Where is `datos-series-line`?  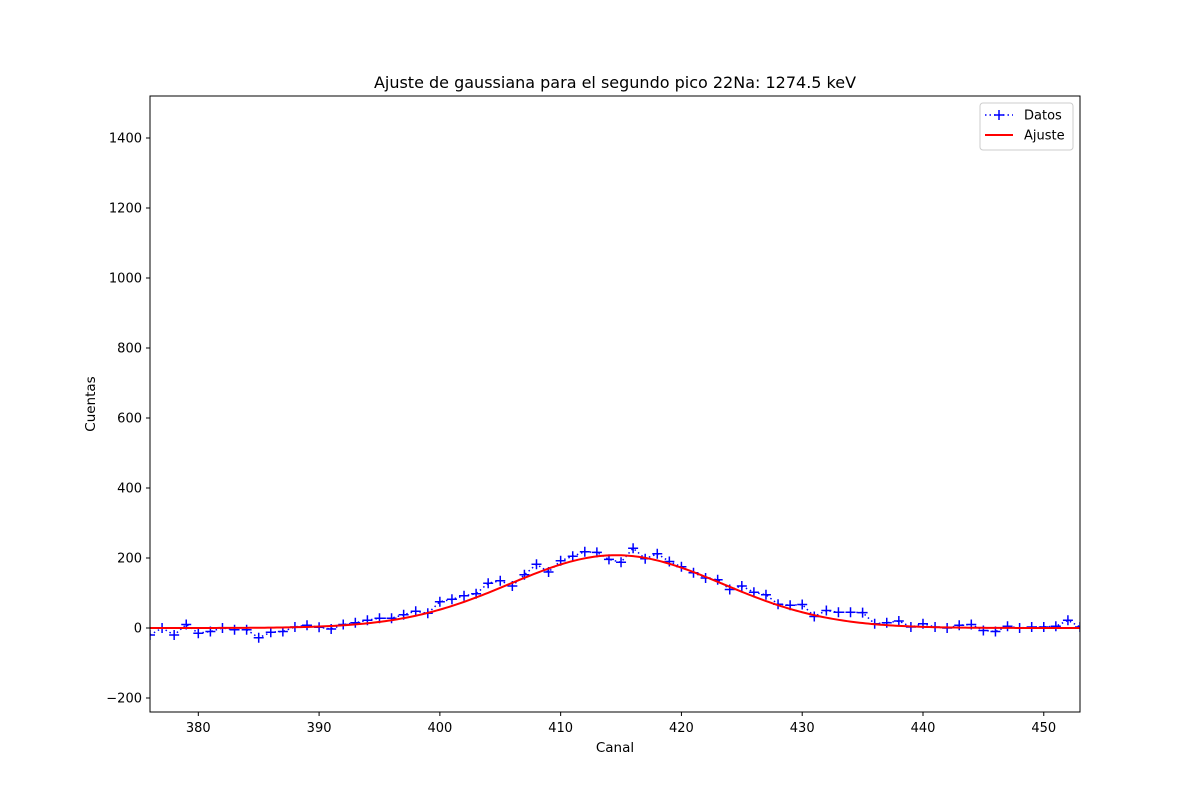
datos-series-line is located at coordinates (615, 593).